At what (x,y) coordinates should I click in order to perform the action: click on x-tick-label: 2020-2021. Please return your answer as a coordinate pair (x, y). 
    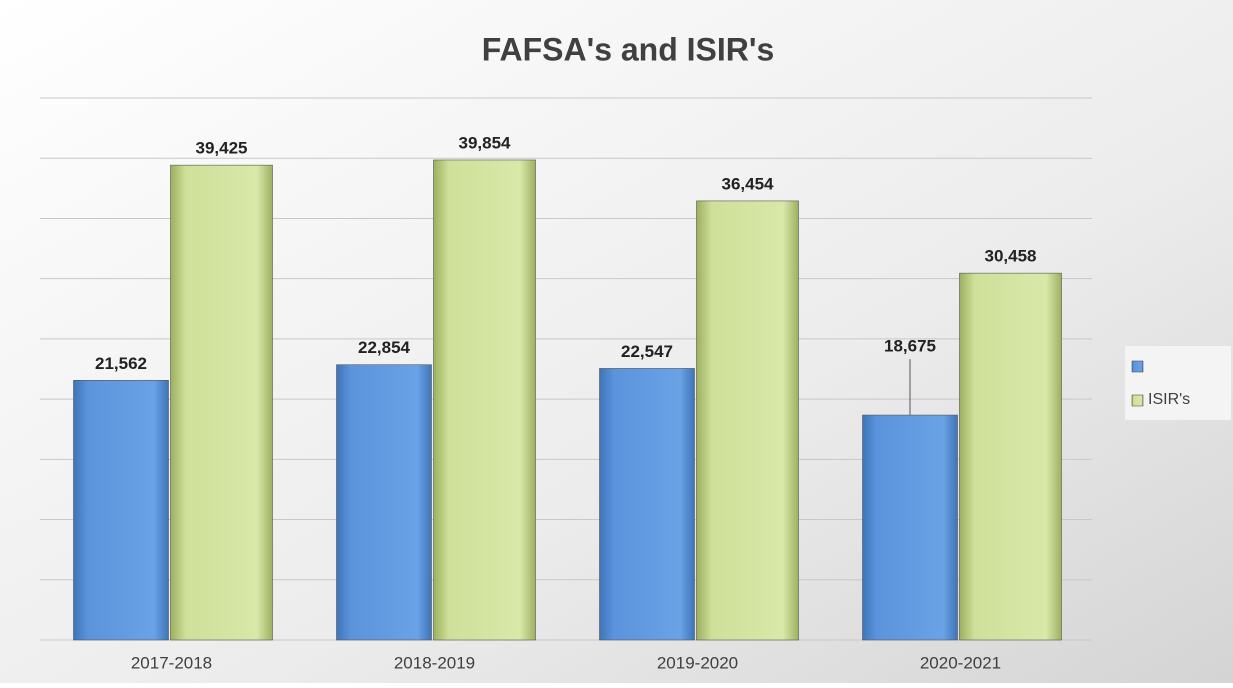
    Looking at the image, I should click on (960, 662).